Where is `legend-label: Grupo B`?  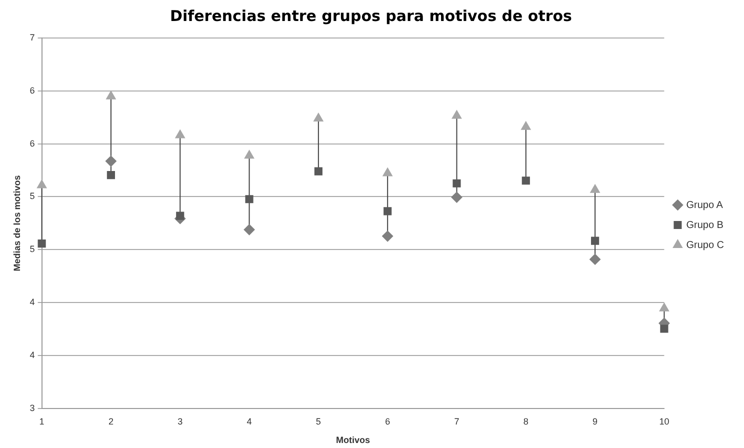
legend-label: Grupo B is located at coordinates (705, 225).